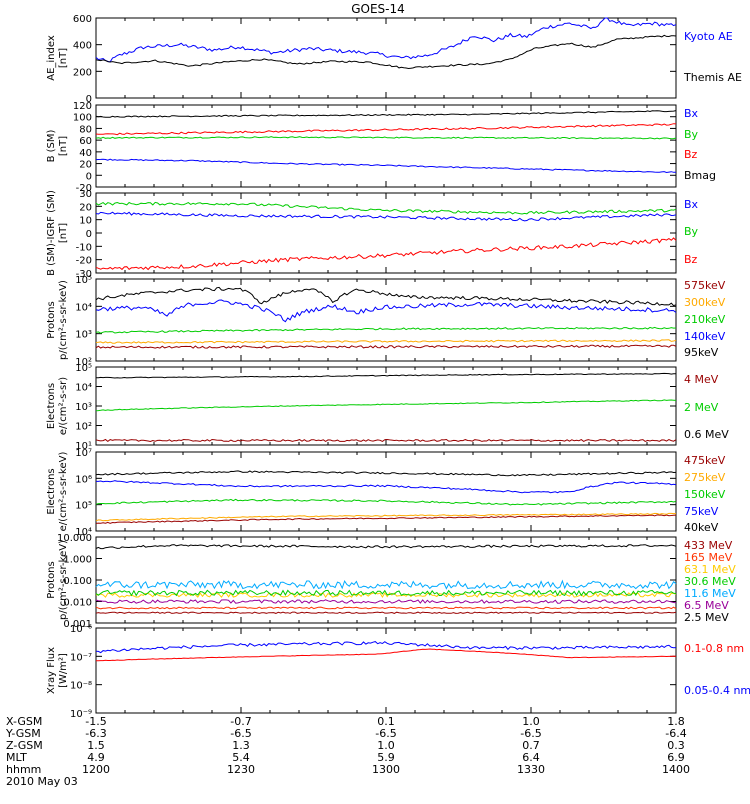 Image resolution: width=750 pixels, height=804 pixels. Describe the element at coordinates (705, 302) in the screenshot. I see `legend-label: 300keV` at that location.